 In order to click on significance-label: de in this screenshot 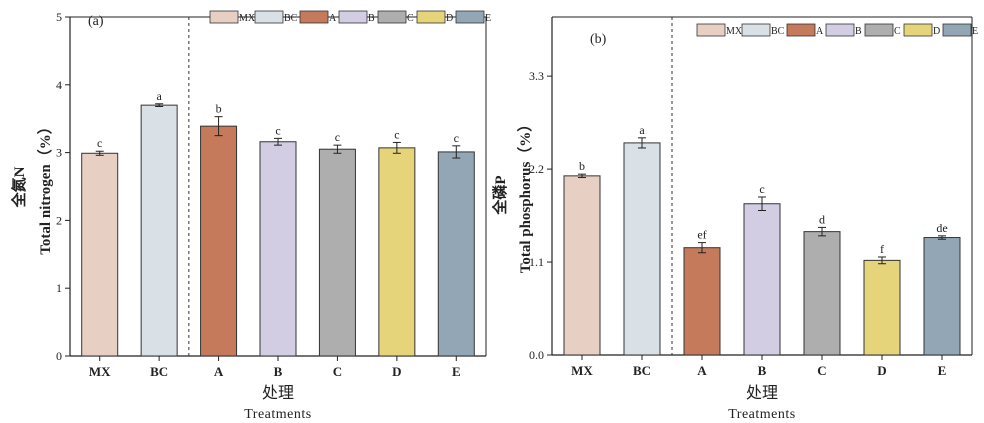, I will do `click(941, 228)`.